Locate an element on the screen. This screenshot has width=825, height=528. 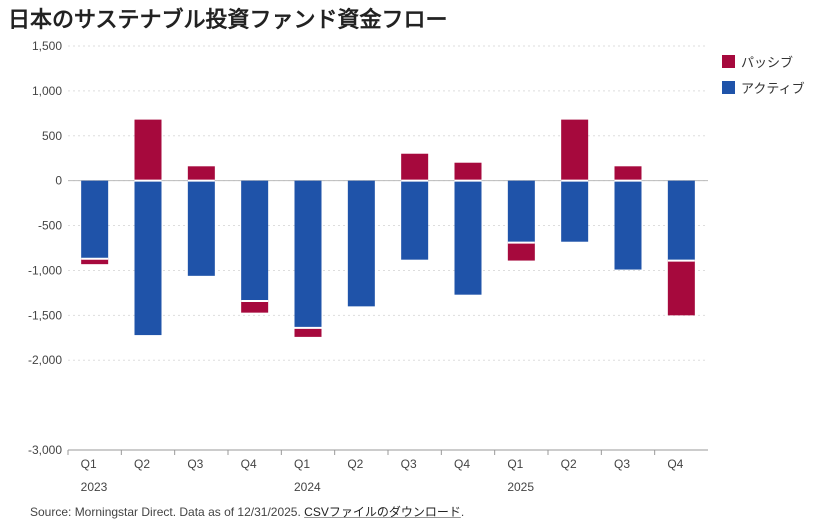
y-tick-label: -2,000 is located at coordinates (45, 360).